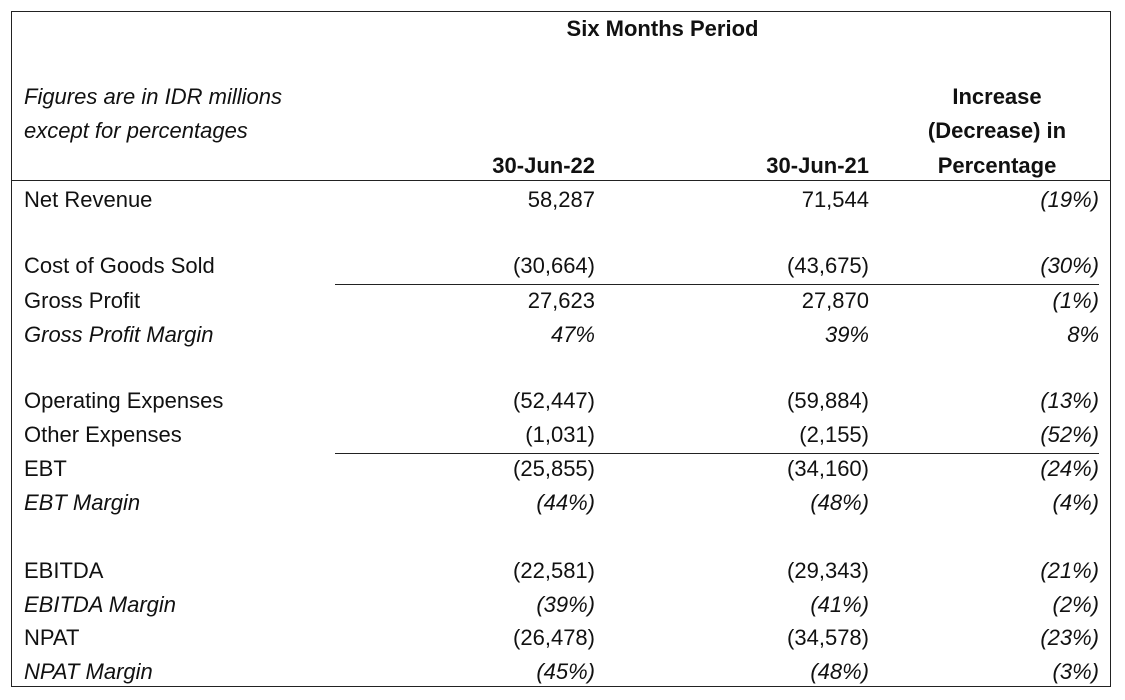 The image size is (1125, 700). I want to click on row-value-change: (30%), so click(1069, 265).